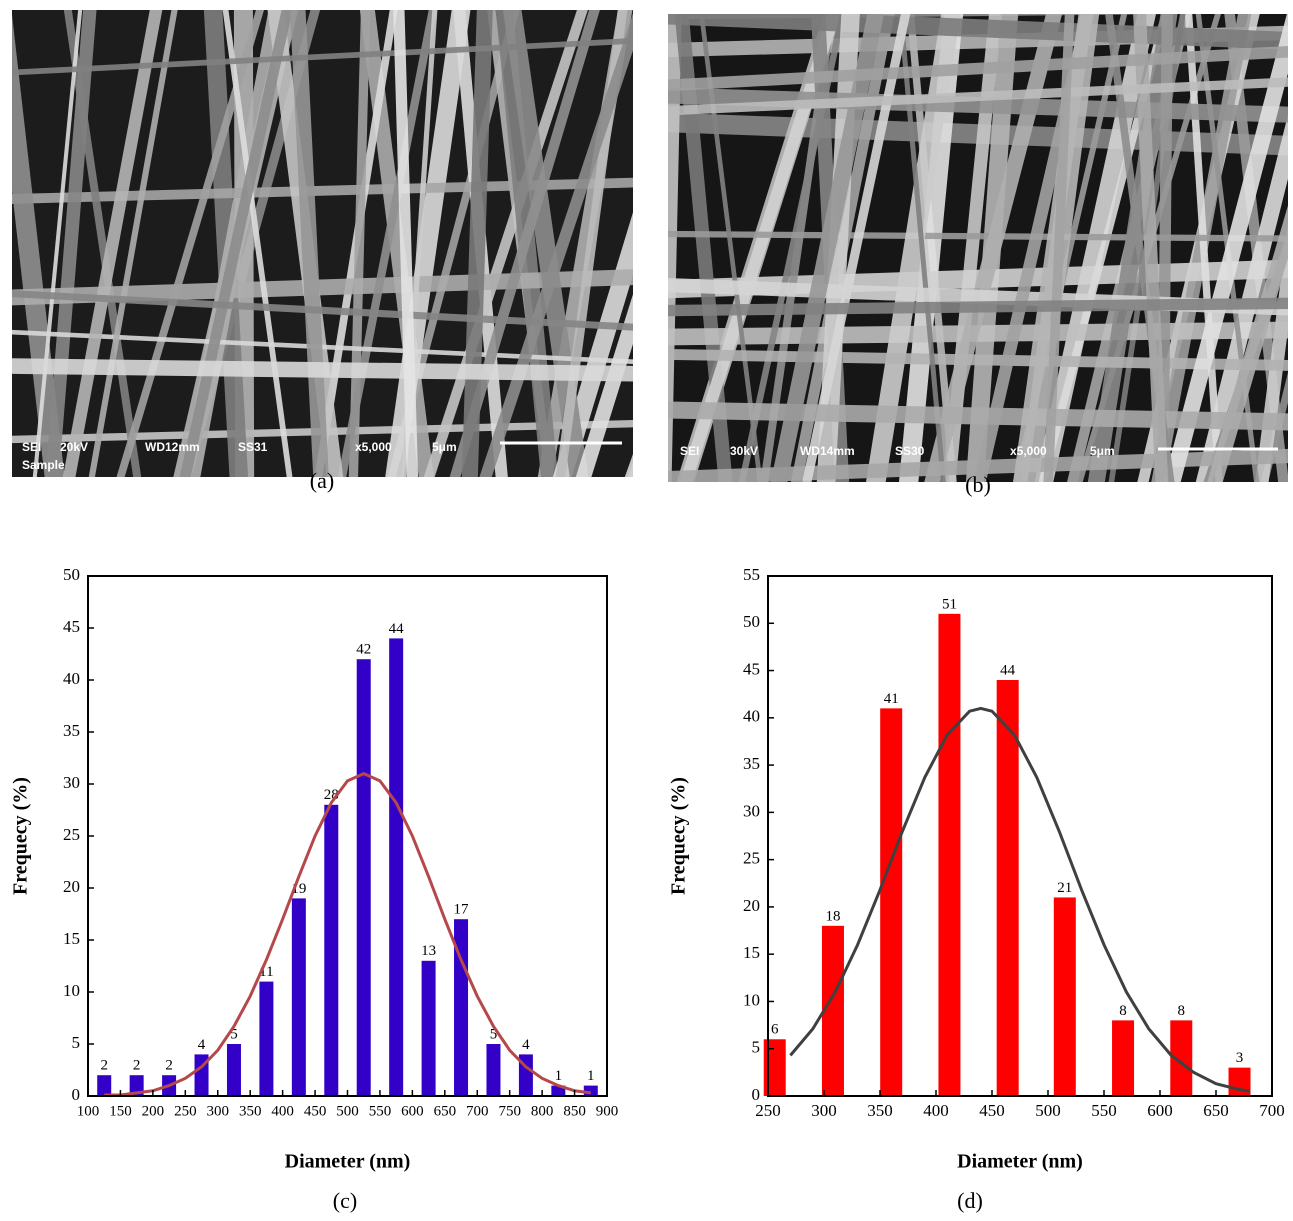 This screenshot has width=1293, height=1221. I want to click on x-tick-label: 500, so click(1048, 1110).